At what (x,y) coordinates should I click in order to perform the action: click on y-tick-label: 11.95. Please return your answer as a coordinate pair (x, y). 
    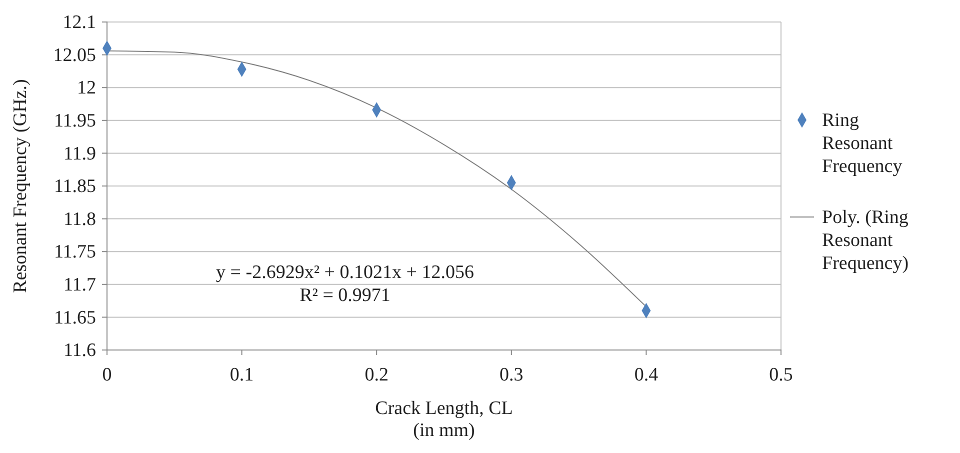
    Looking at the image, I should click on (75, 121).